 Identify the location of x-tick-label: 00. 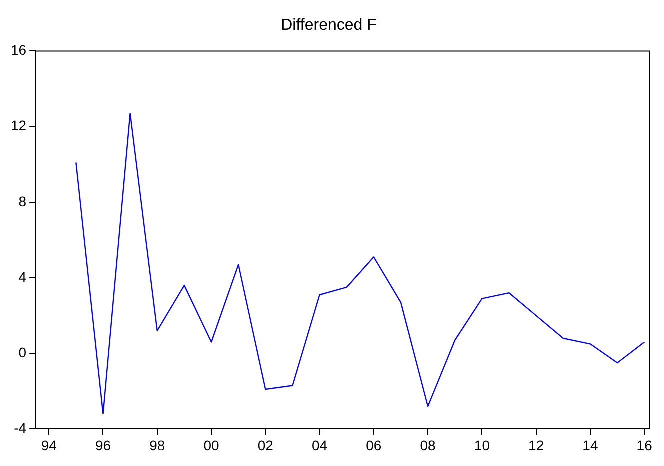
(212, 445).